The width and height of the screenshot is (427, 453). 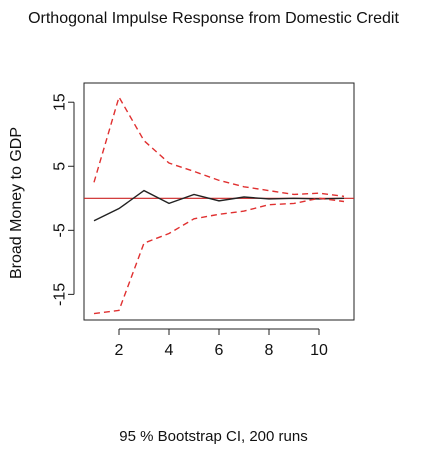 What do you see at coordinates (219, 350) in the screenshot?
I see `x-tick-label: 6` at bounding box center [219, 350].